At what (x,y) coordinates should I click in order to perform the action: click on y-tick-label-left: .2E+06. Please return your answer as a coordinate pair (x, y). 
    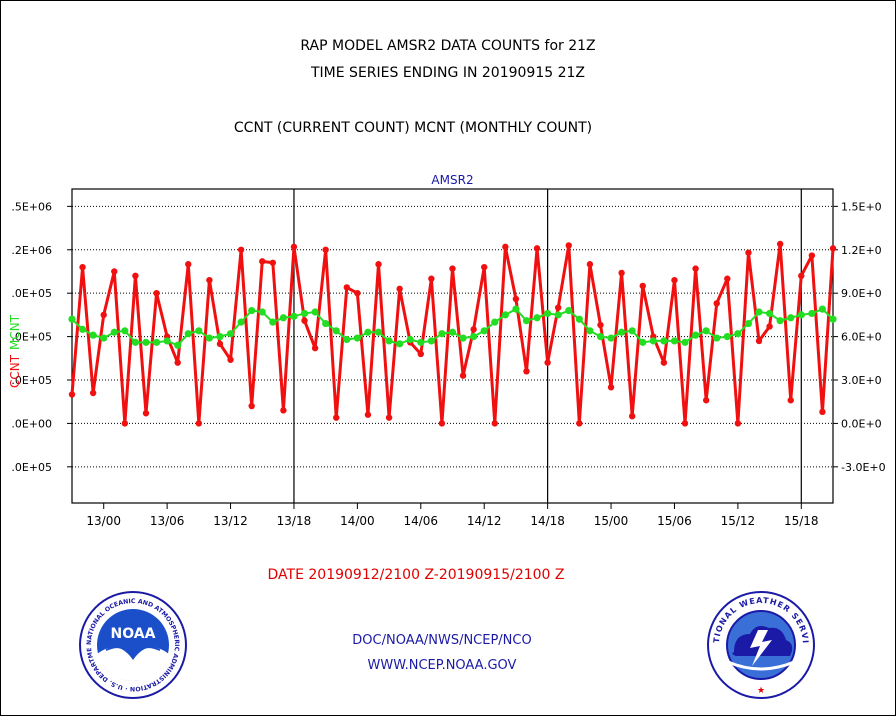
    Looking at the image, I should click on (31, 250).